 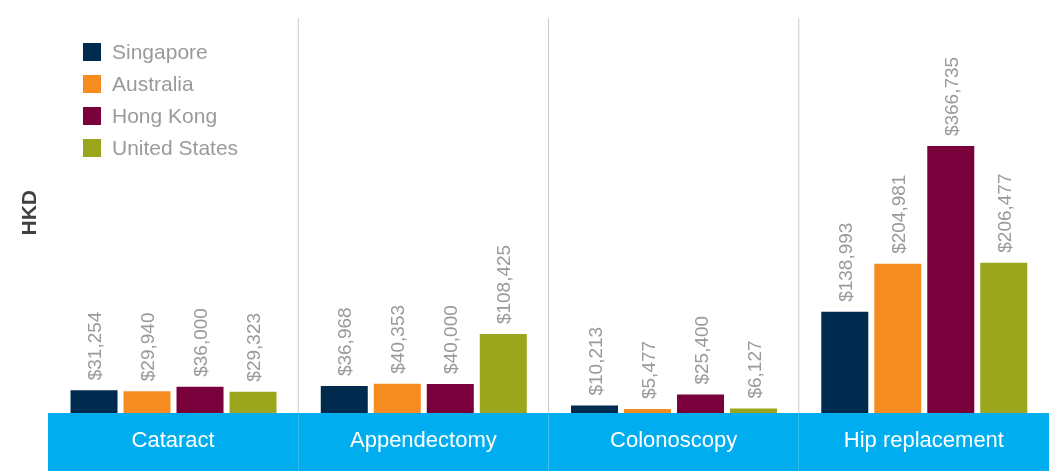 What do you see at coordinates (398, 339) in the screenshot?
I see `data-label: $40,353` at bounding box center [398, 339].